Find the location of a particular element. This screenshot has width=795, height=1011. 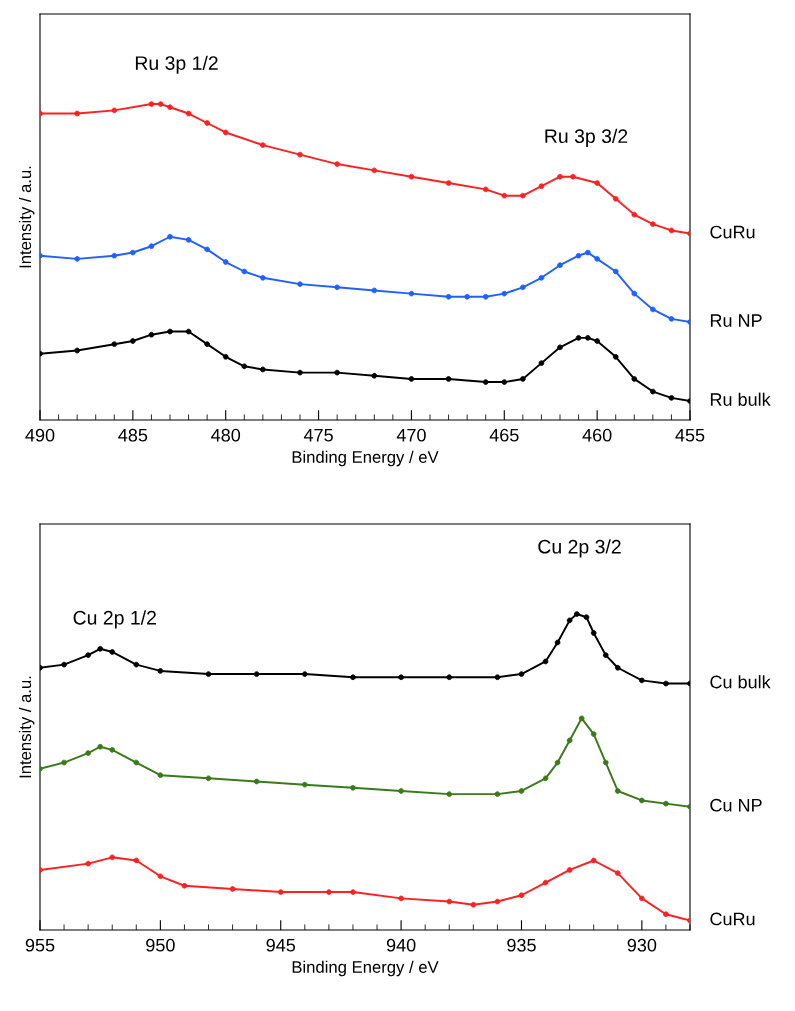

text: Cu 2p 3/2 is located at coordinates (579, 548).